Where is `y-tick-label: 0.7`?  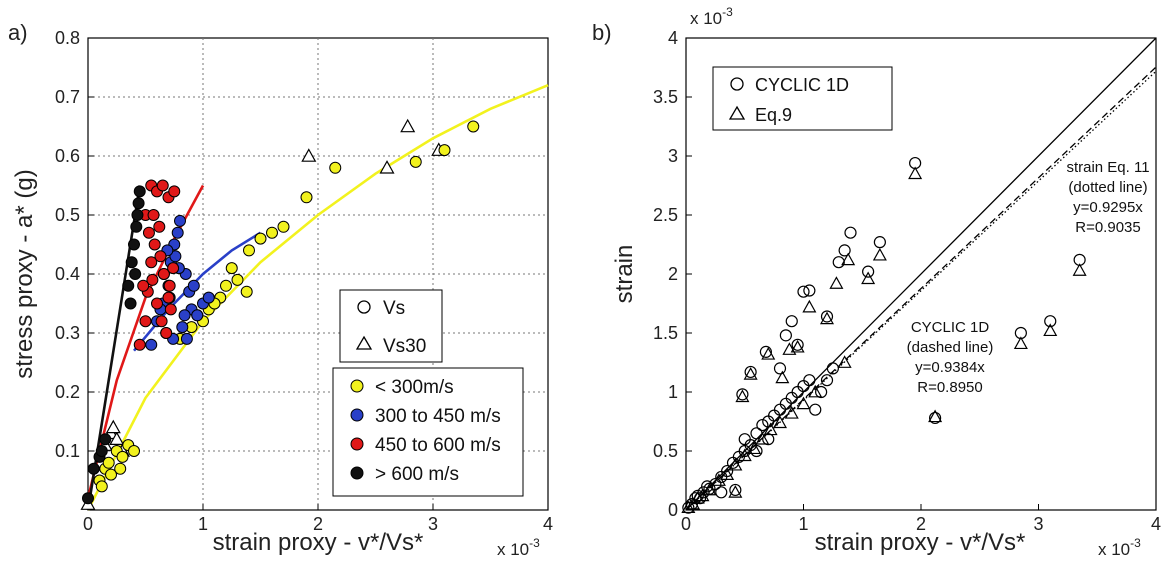
y-tick-label: 0.7 is located at coordinates (67, 97).